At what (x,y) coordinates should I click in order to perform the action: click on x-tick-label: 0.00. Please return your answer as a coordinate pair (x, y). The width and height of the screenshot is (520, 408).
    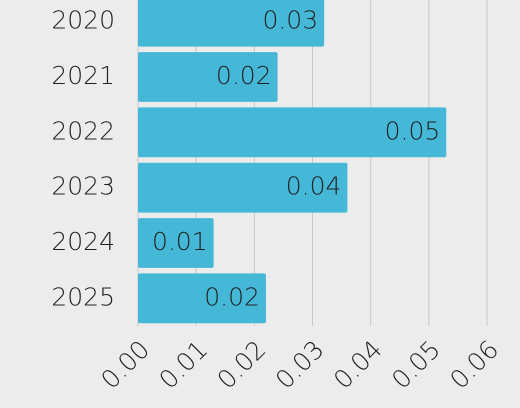
    Looking at the image, I should click on (125, 365).